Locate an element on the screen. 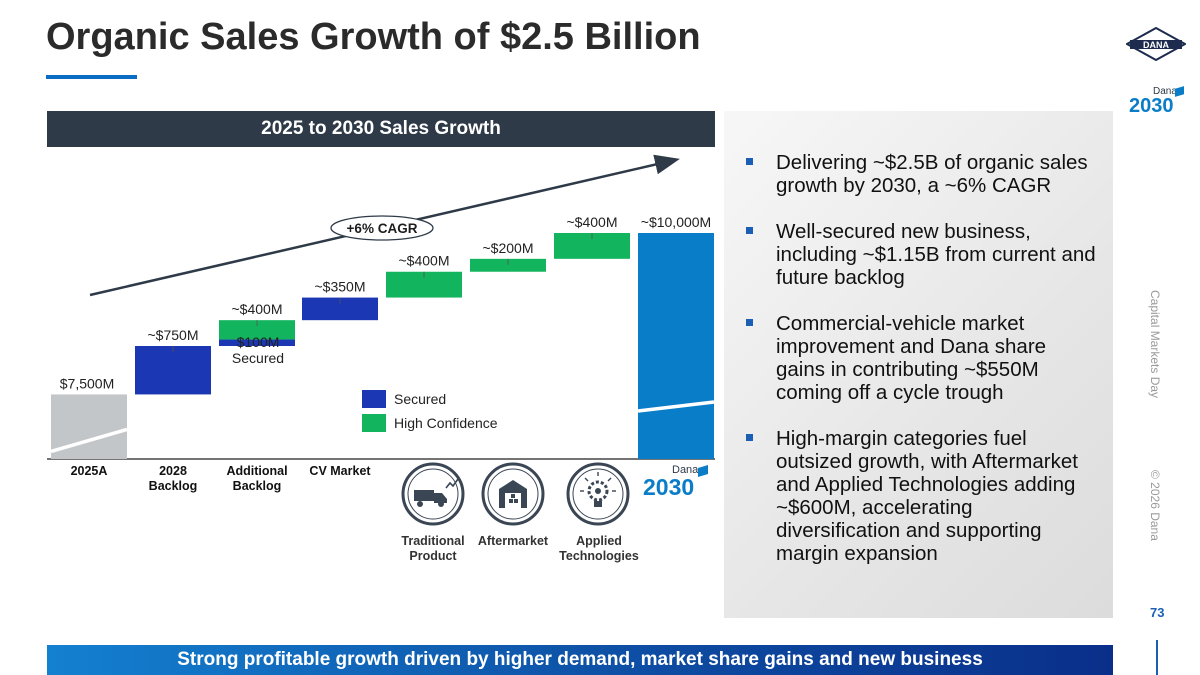 The width and height of the screenshot is (1200, 675). x-label-cv-market: CV Market is located at coordinates (340, 471).